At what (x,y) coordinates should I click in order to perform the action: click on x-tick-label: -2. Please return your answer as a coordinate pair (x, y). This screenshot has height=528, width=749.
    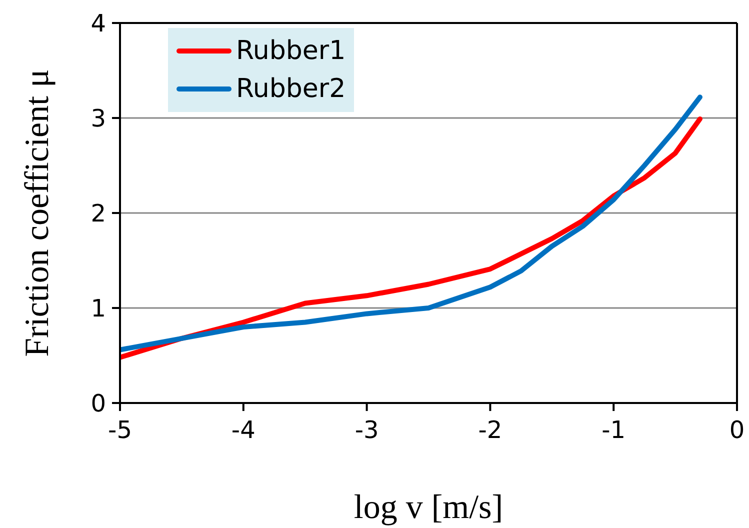
    Looking at the image, I should click on (490, 430).